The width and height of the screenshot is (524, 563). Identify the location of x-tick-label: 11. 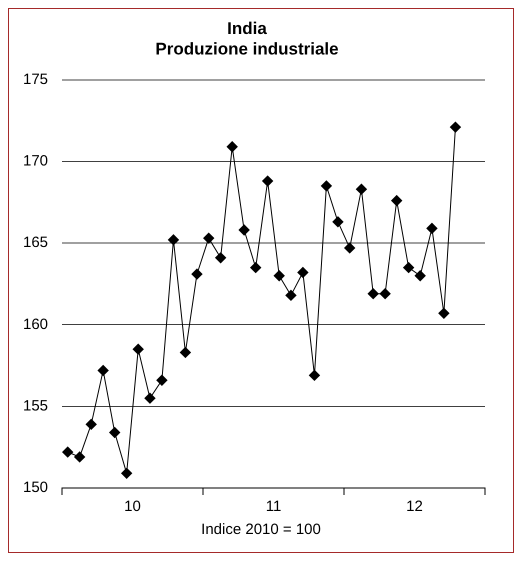
(274, 507).